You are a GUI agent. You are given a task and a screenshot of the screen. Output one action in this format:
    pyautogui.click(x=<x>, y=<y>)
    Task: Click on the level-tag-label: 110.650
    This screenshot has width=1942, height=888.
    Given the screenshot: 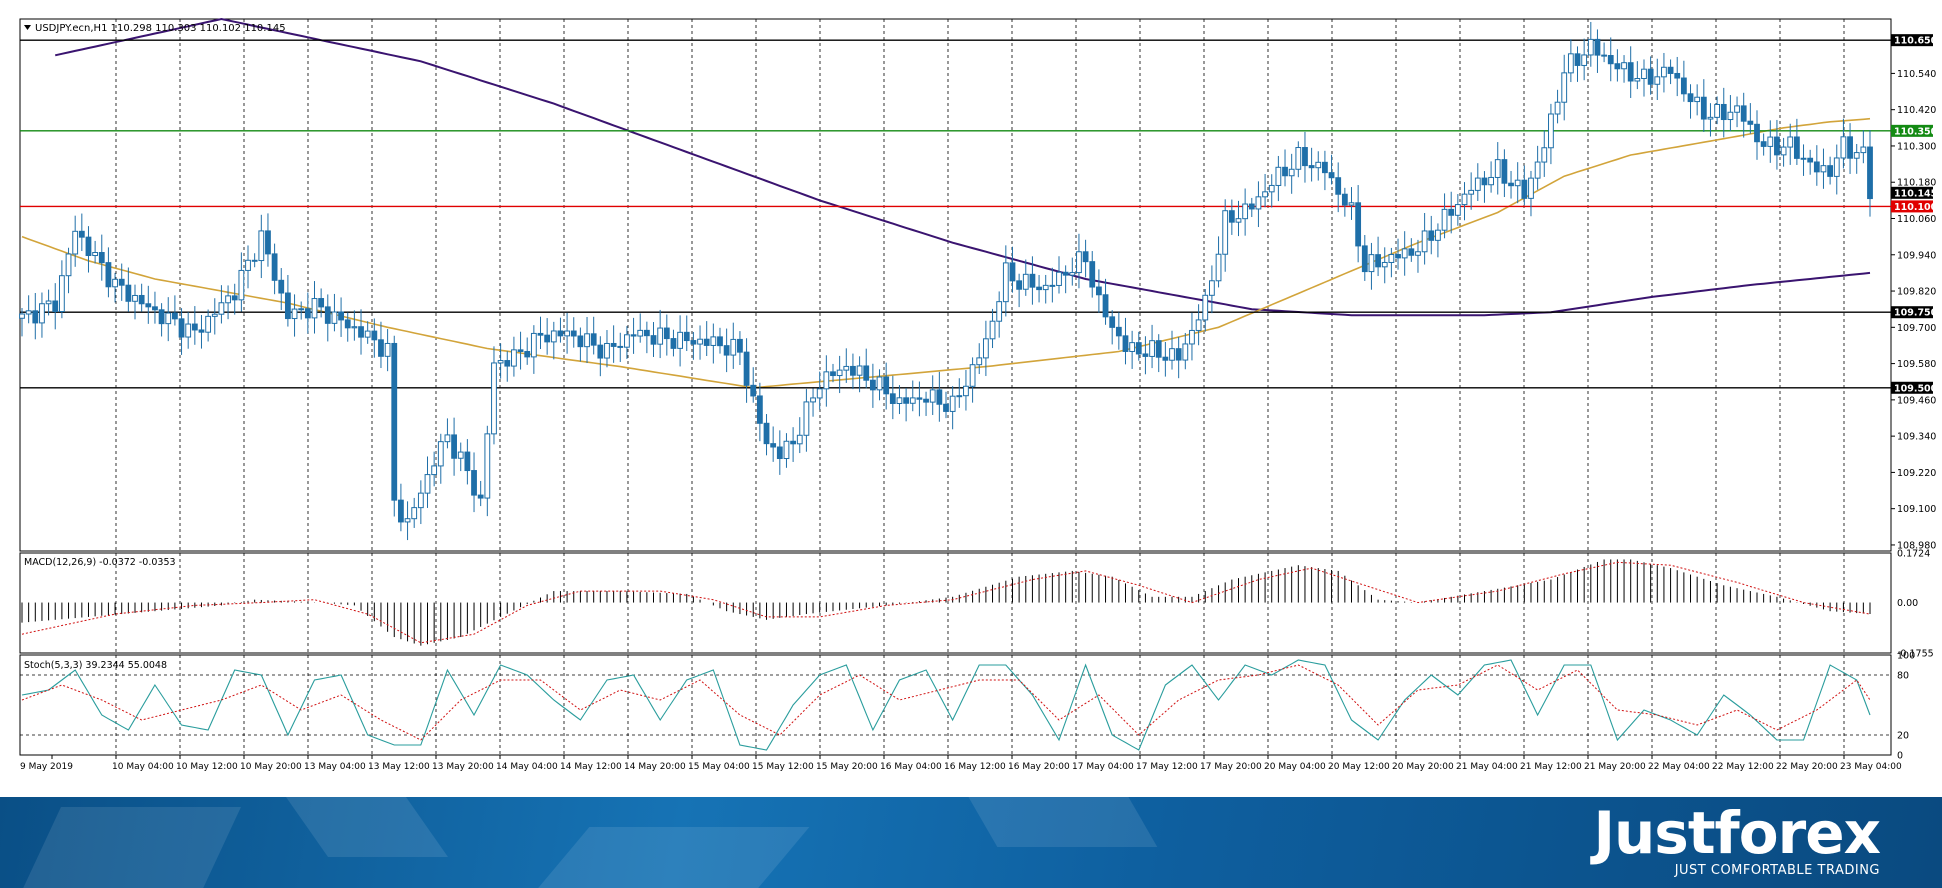 What is the action you would take?
    pyautogui.click(x=1916, y=41)
    